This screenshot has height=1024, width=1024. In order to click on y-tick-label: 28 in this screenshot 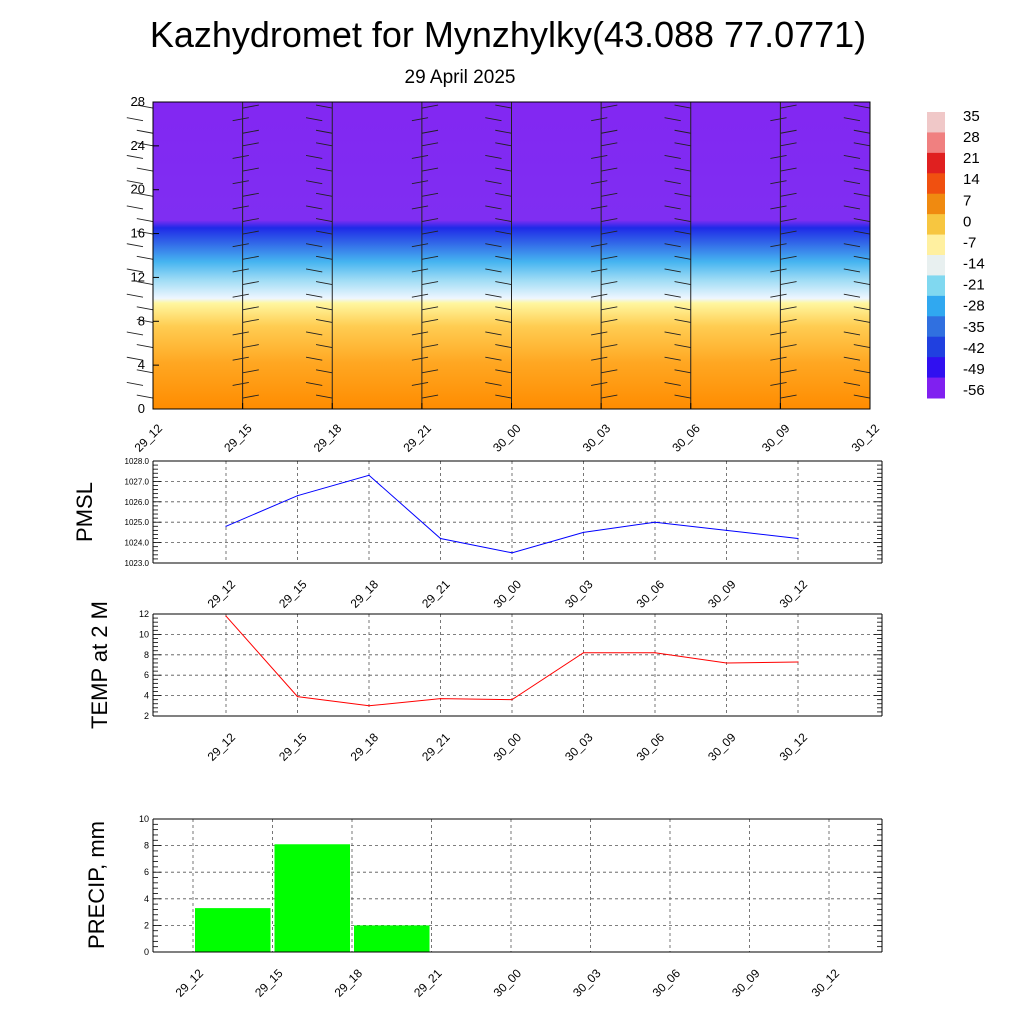, I will do `click(138, 101)`.